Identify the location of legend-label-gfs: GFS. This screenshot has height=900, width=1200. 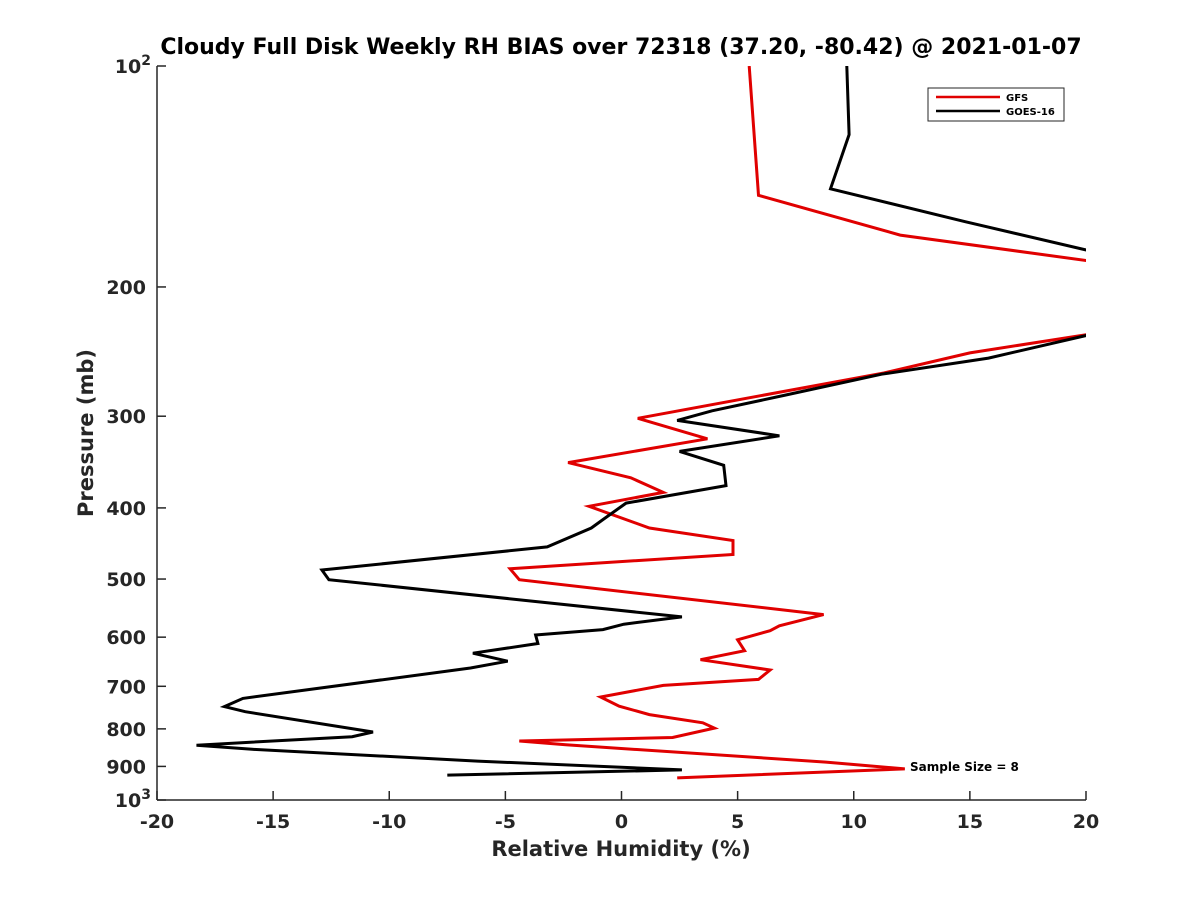
(1017, 98).